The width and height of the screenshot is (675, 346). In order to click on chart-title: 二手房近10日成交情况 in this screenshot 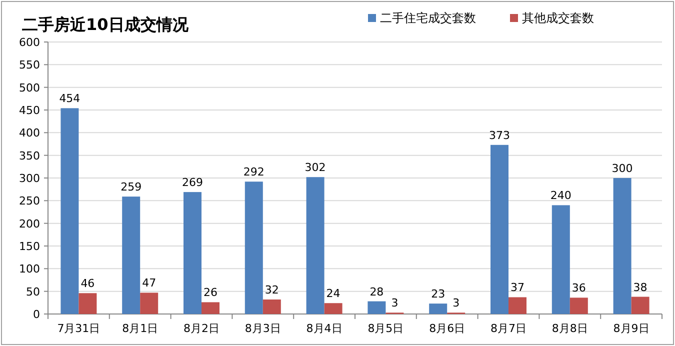, I will do `click(106, 24)`.